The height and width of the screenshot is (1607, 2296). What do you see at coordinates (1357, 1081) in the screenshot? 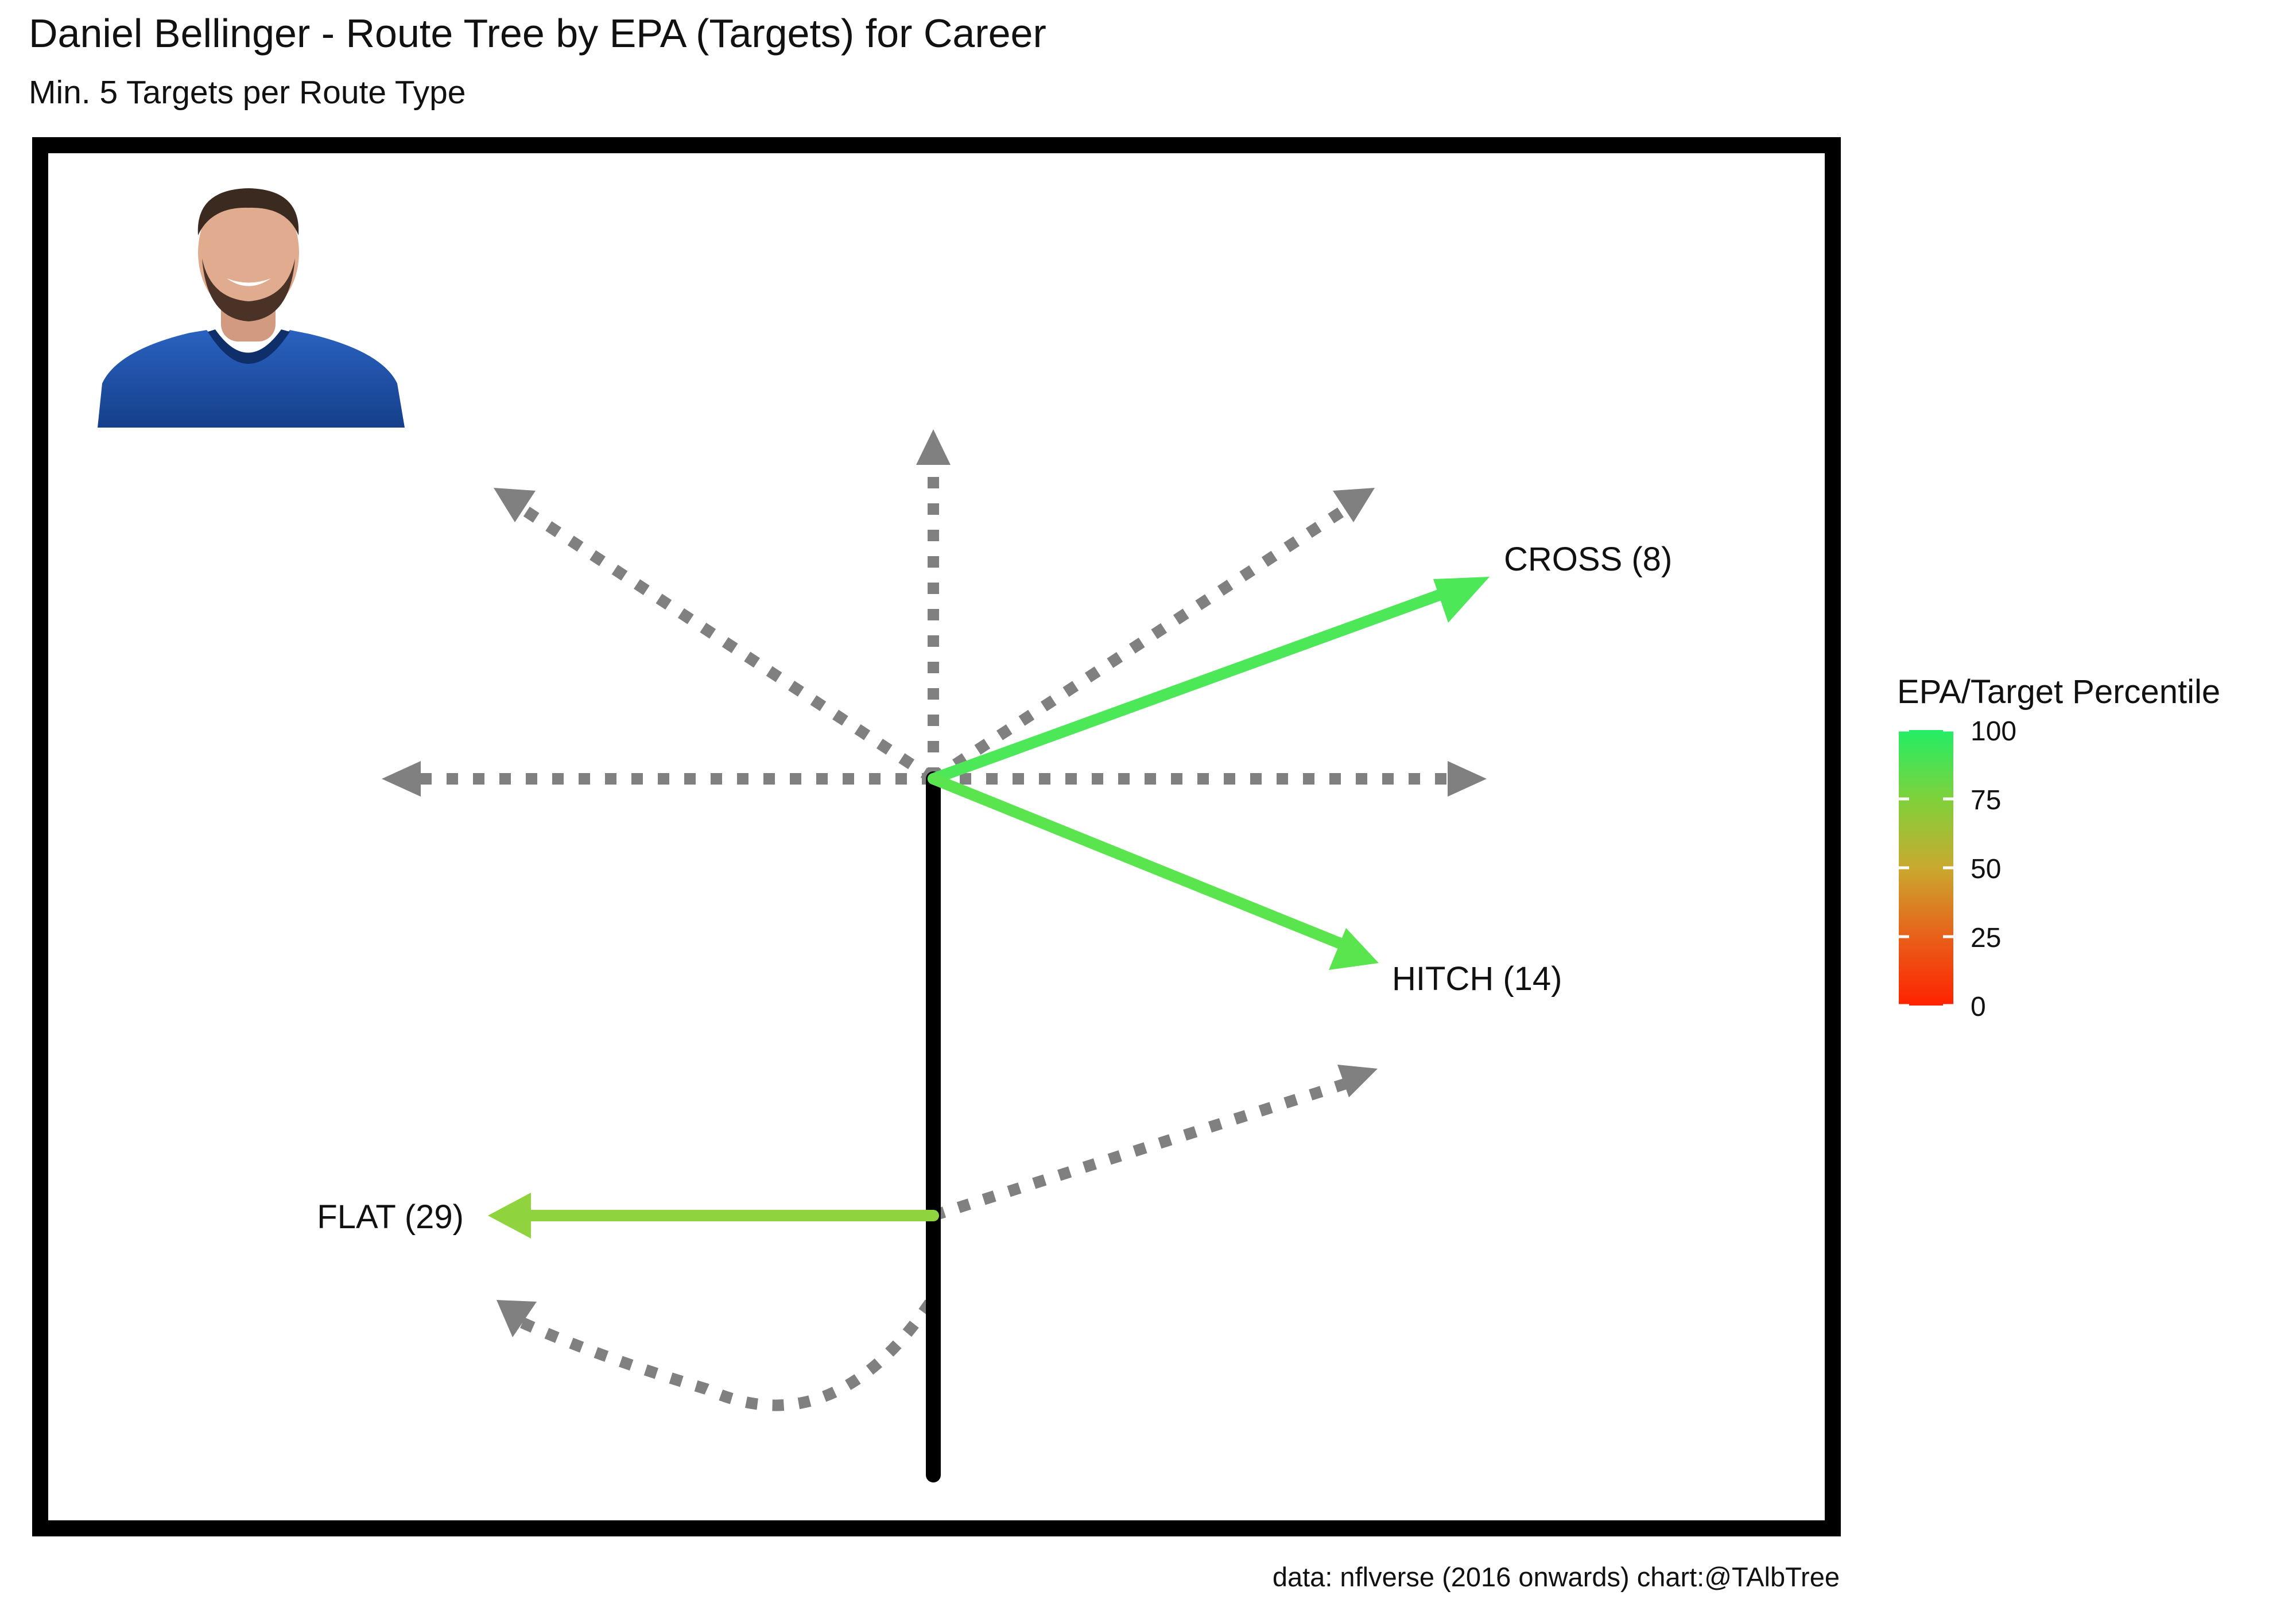
I see `route-slant-arrowhead` at bounding box center [1357, 1081].